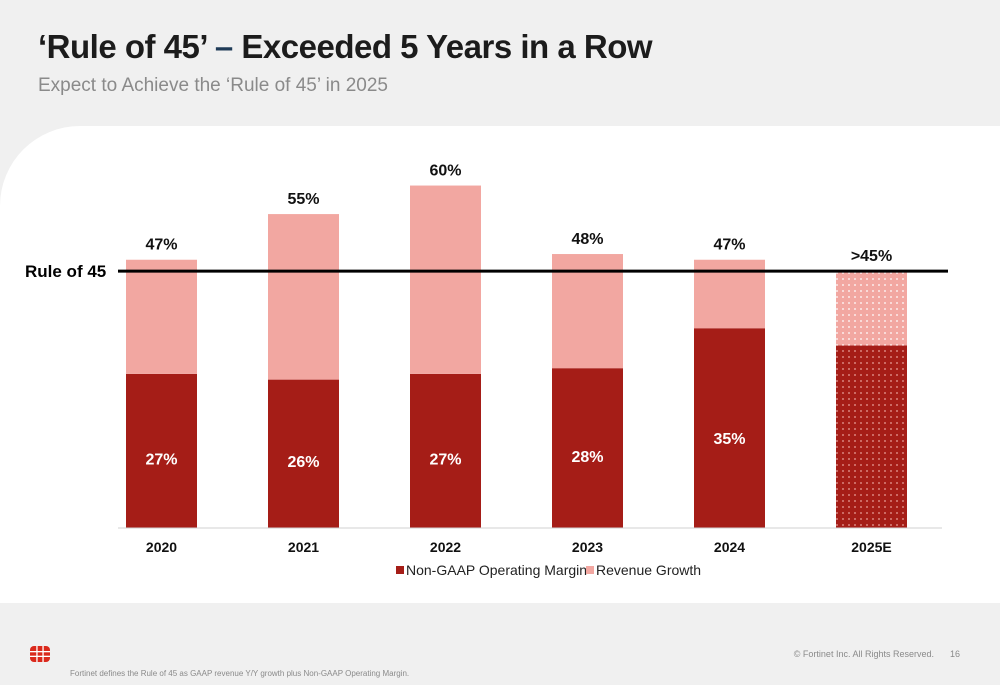 This screenshot has width=1000, height=685. Describe the element at coordinates (161, 245) in the screenshot. I see `total-label-2020: 47%` at that location.